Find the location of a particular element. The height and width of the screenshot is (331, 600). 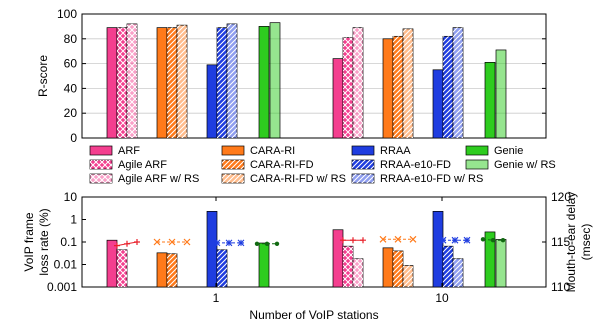

legend-label-genie-w-rs: Genie w/ RS is located at coordinates (525, 165).